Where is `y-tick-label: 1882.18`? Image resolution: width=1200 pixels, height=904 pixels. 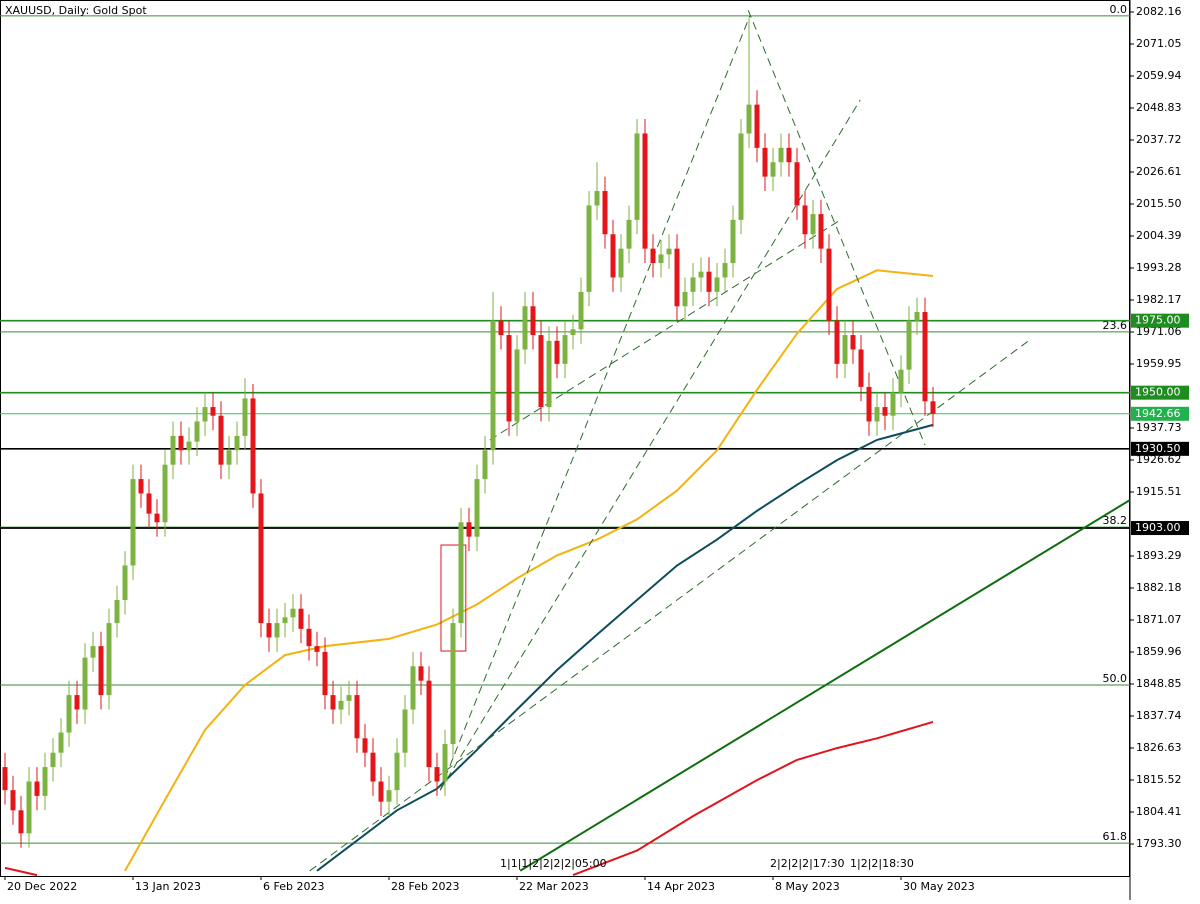
y-tick-label: 1882.18 is located at coordinates (1159, 587).